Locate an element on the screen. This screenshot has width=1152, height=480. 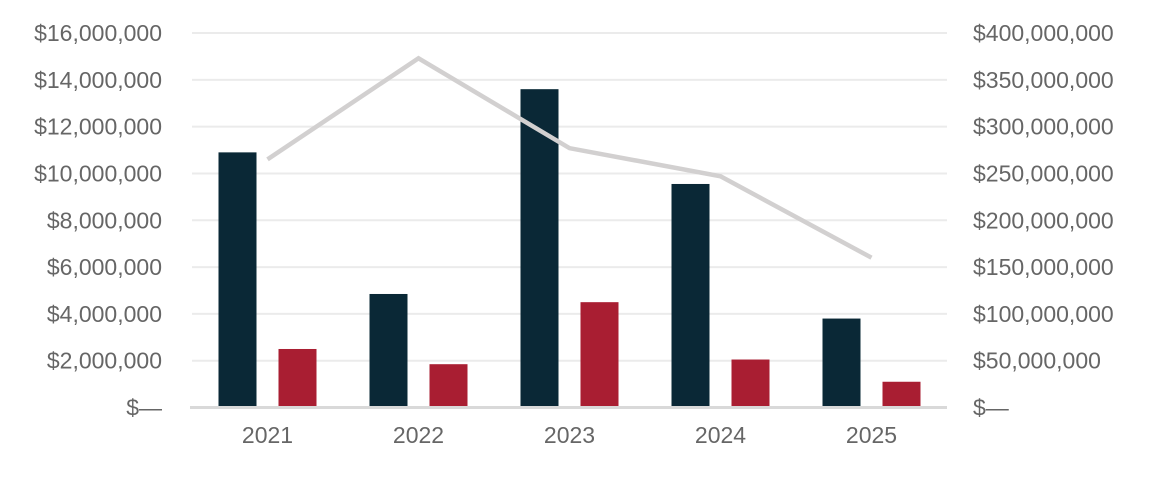
bars-crimson-series is located at coordinates (599, 355).